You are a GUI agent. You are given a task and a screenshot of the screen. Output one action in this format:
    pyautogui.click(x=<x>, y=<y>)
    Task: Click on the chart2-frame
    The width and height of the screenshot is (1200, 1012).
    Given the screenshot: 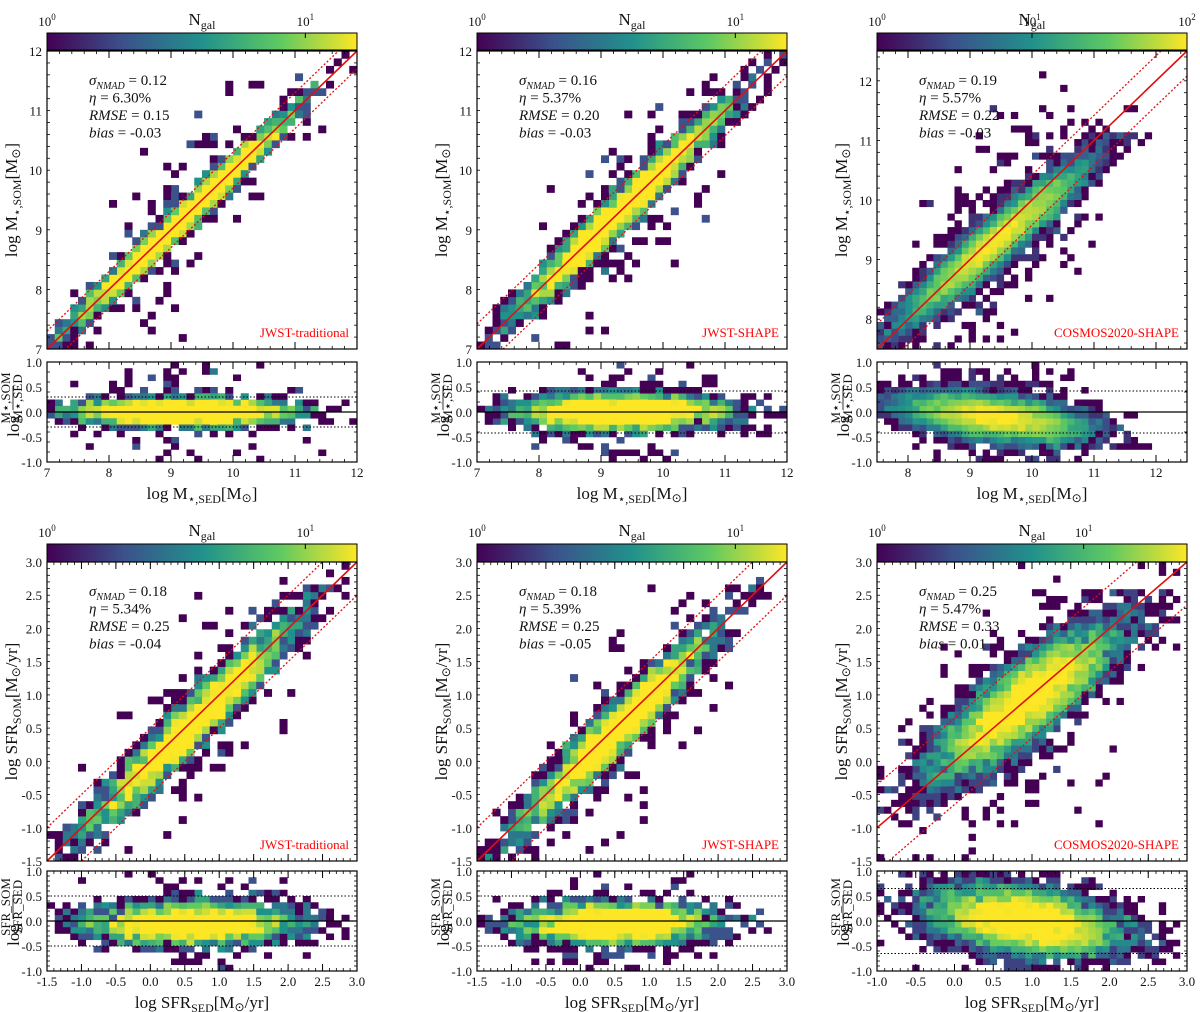 What is the action you would take?
    pyautogui.click(x=632, y=200)
    